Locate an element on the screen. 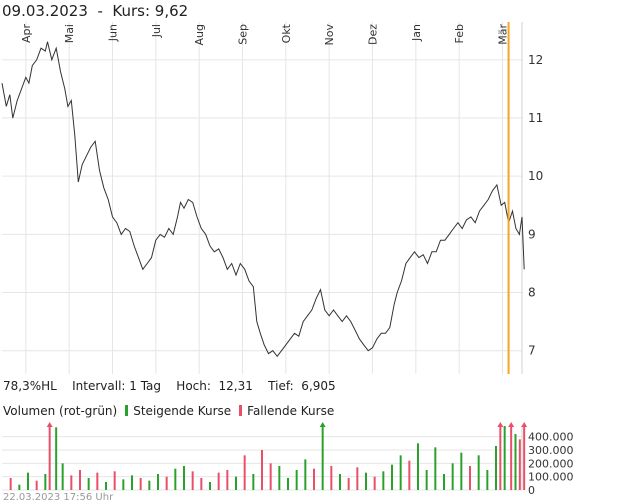 Image resolution: width=619 pixels, height=503 pixels. volume-tick-label: 200.000 is located at coordinates (551, 463).